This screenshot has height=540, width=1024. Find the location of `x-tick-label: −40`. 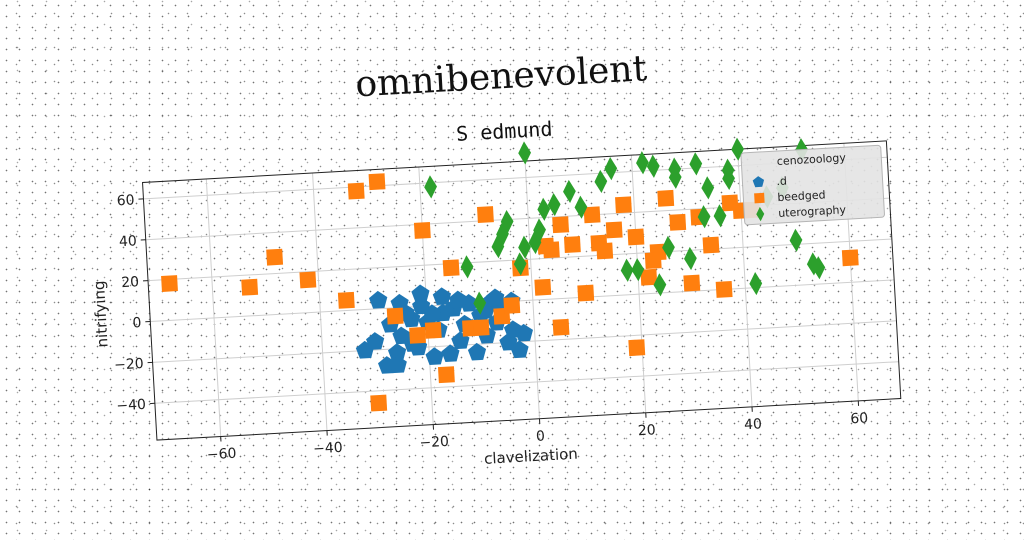

x-tick-label: −40 is located at coordinates (328, 449).